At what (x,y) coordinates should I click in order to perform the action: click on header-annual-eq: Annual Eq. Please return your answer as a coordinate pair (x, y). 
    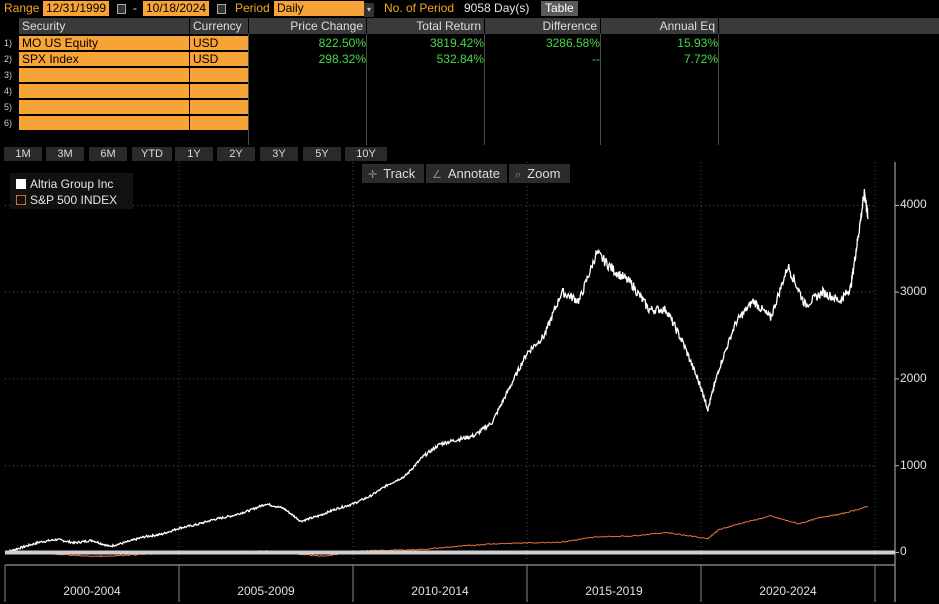
    Looking at the image, I should click on (659, 26).